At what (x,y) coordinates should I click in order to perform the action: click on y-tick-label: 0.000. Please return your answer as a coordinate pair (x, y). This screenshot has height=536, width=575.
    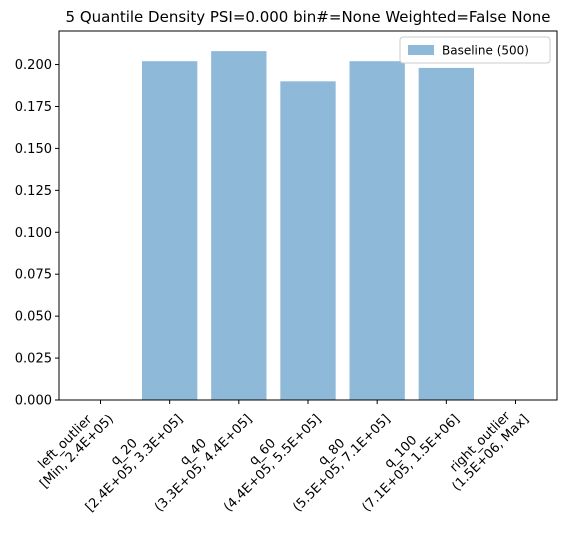
    Looking at the image, I should click on (33, 401).